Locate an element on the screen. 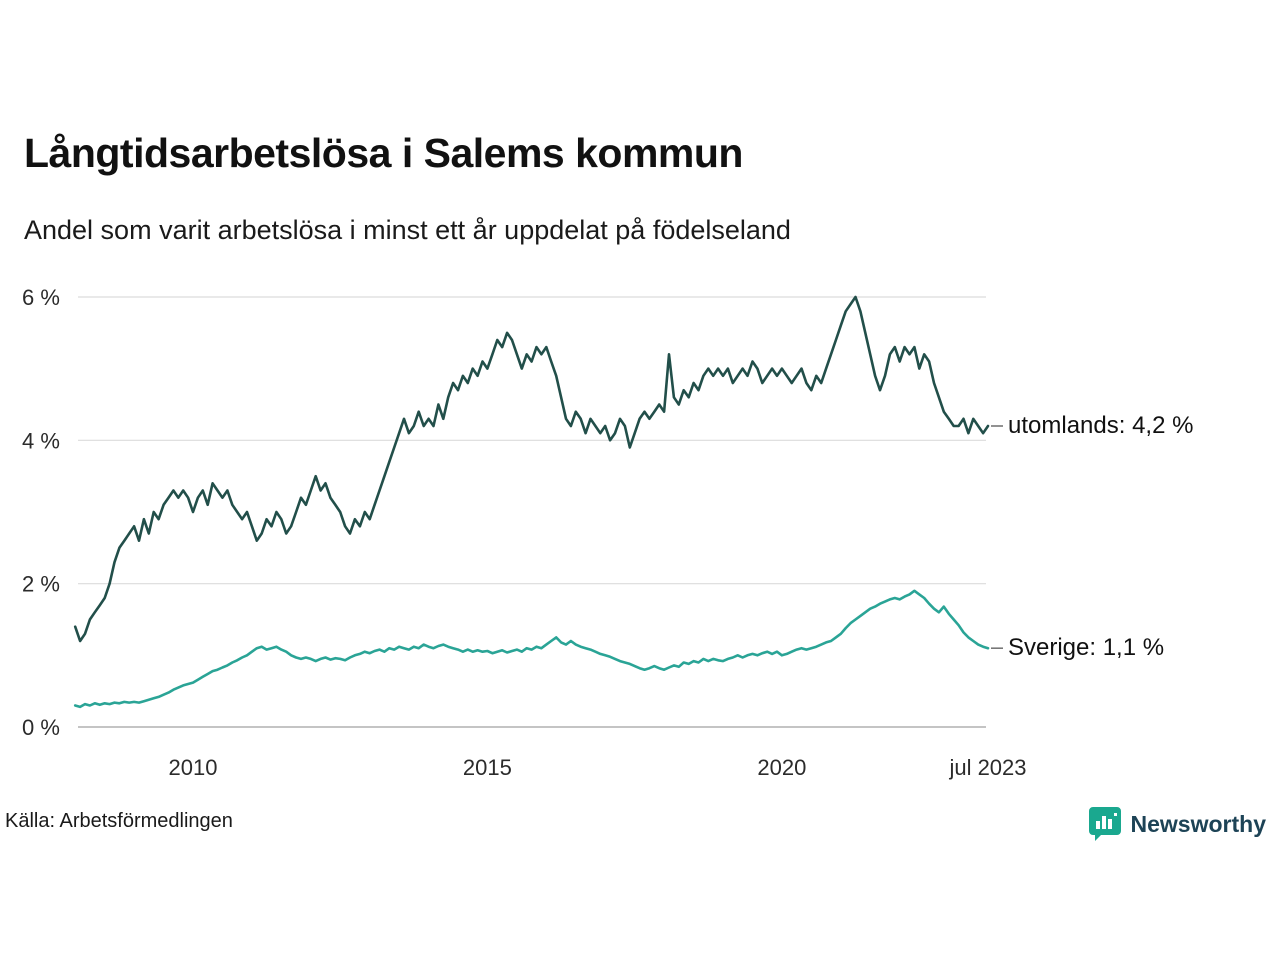 The image size is (1280, 960). x-tick-label: 2015 is located at coordinates (487, 767).